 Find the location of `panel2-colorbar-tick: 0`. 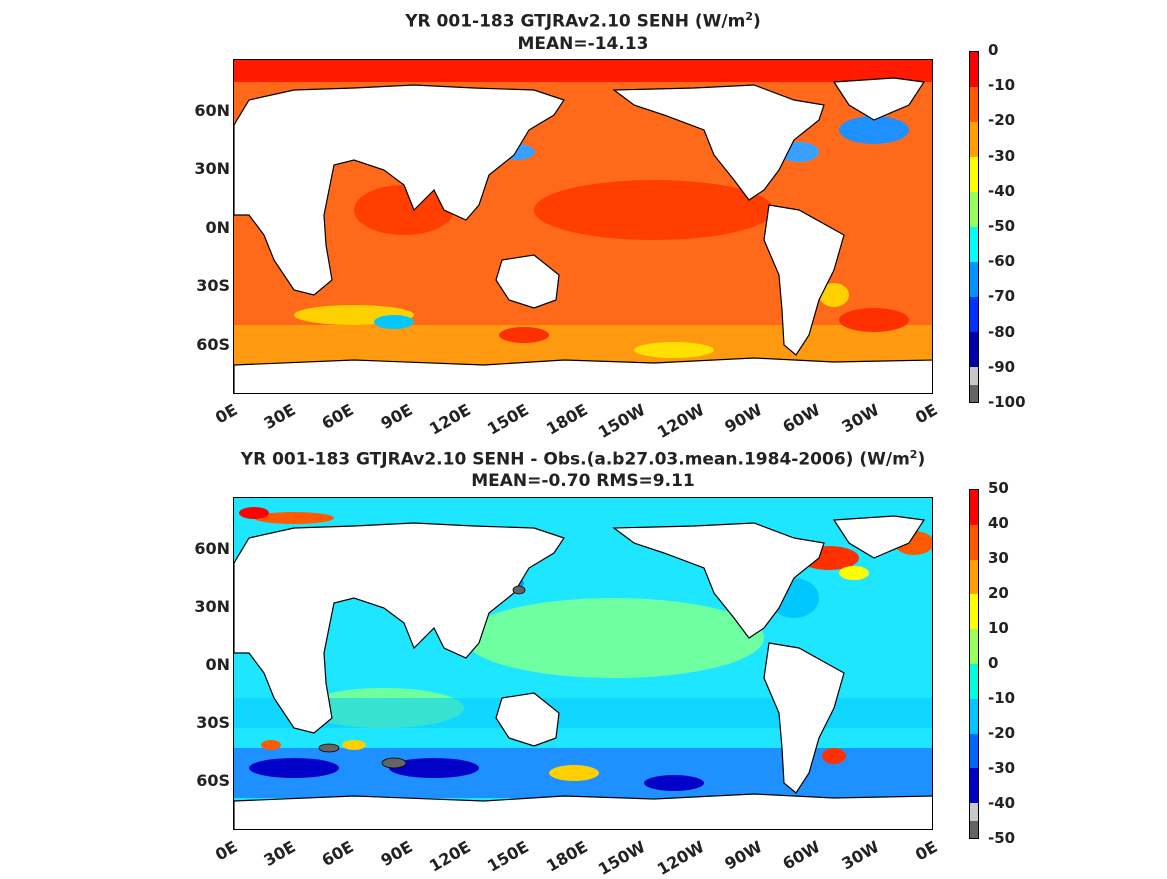

panel2-colorbar-tick: 0 is located at coordinates (993, 663).